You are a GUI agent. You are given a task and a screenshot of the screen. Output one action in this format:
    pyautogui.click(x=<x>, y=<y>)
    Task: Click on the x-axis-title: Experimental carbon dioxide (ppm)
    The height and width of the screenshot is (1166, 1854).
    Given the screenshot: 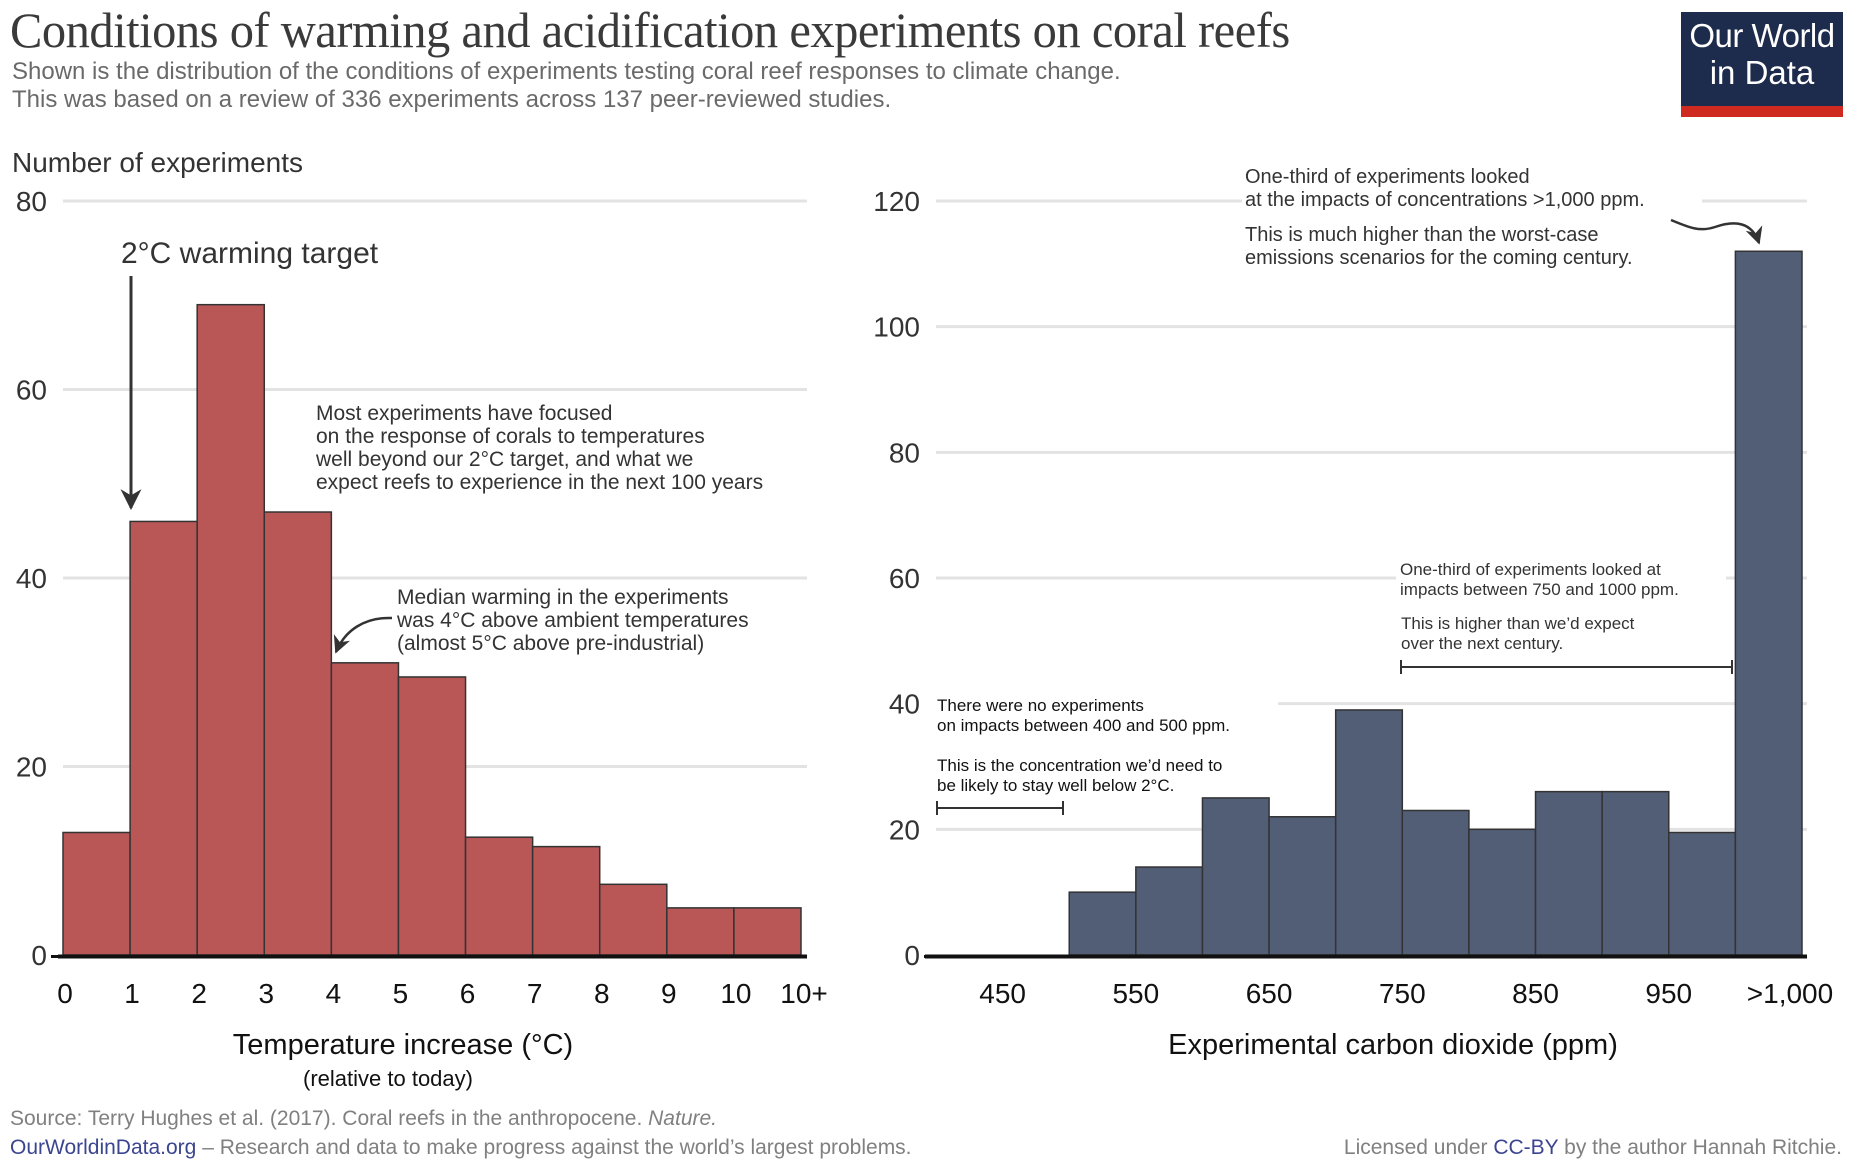 What is the action you would take?
    pyautogui.click(x=1393, y=1045)
    